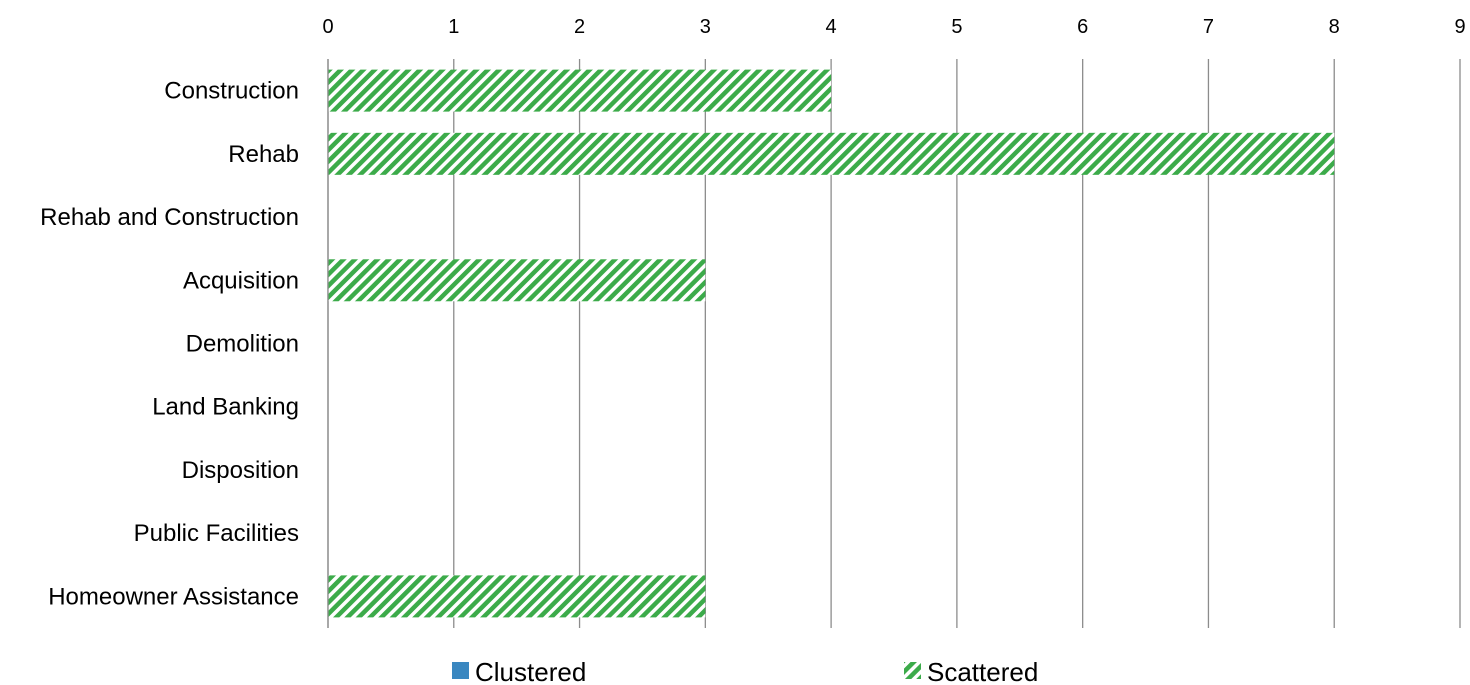 Image resolution: width=1470 pixels, height=685 pixels. What do you see at coordinates (579, 27) in the screenshot?
I see `x-tick-label: 2` at bounding box center [579, 27].